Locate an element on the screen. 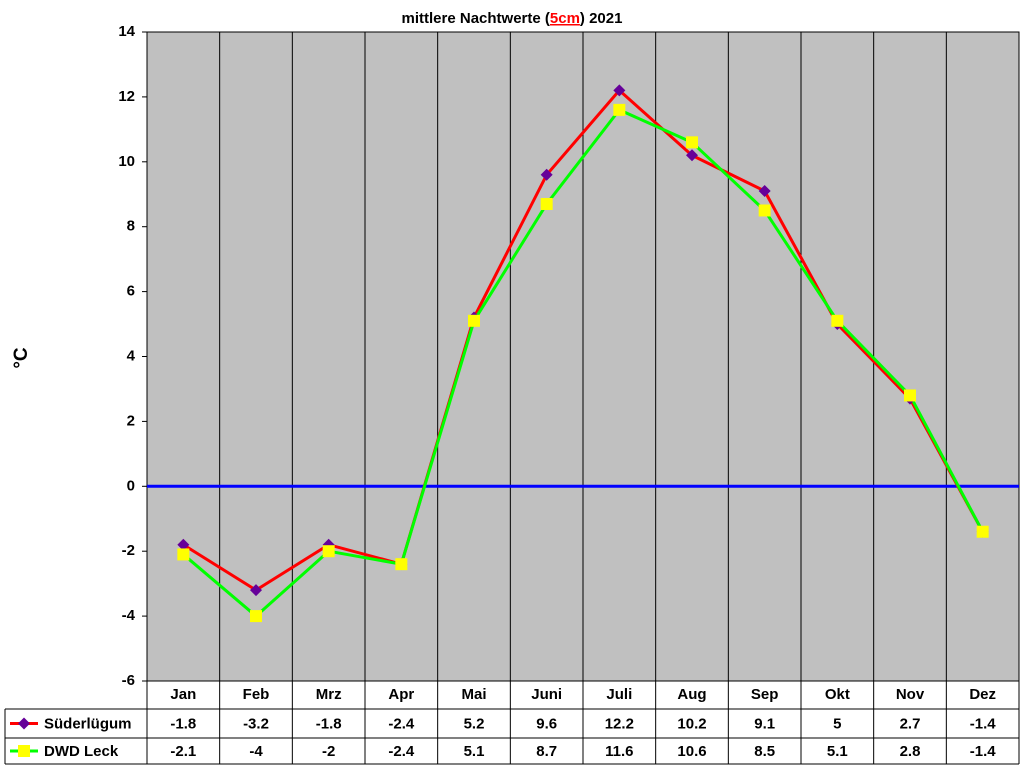 This screenshot has width=1024, height=768. x-tick-label: Juli is located at coordinates (619, 694).